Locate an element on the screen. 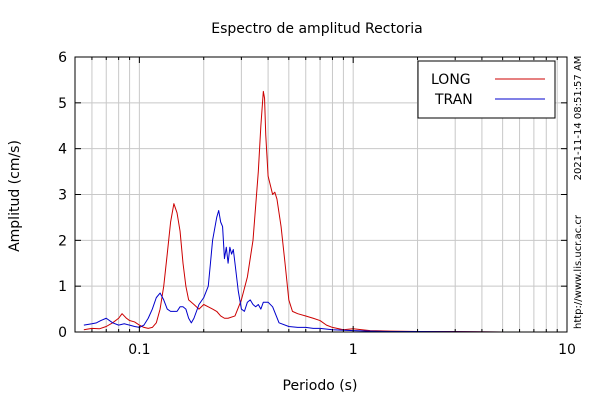 This screenshot has height=400, width=600. y-tick-label: 5 is located at coordinates (62, 104).